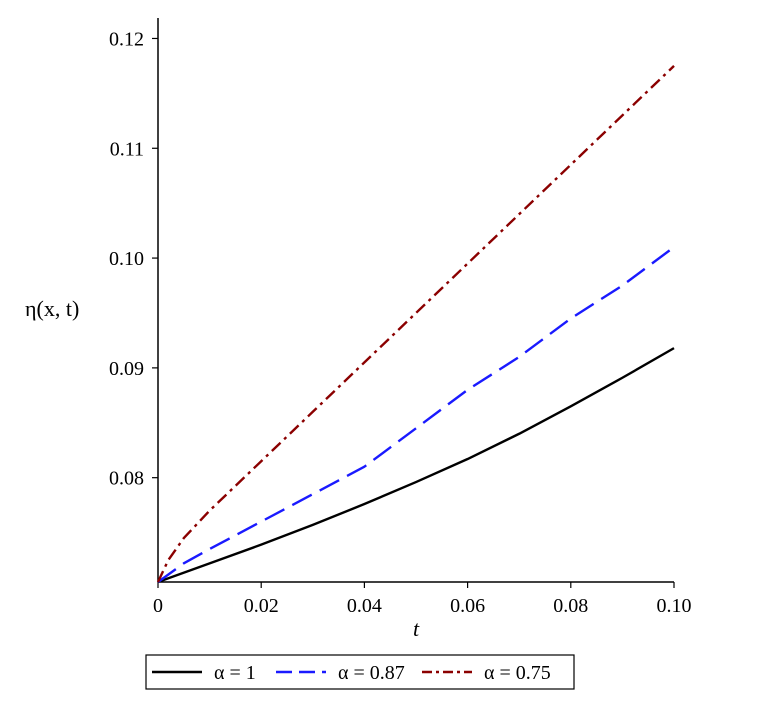 The height and width of the screenshot is (701, 783). I want to click on x-tick-label: 0.08, so click(570, 606).